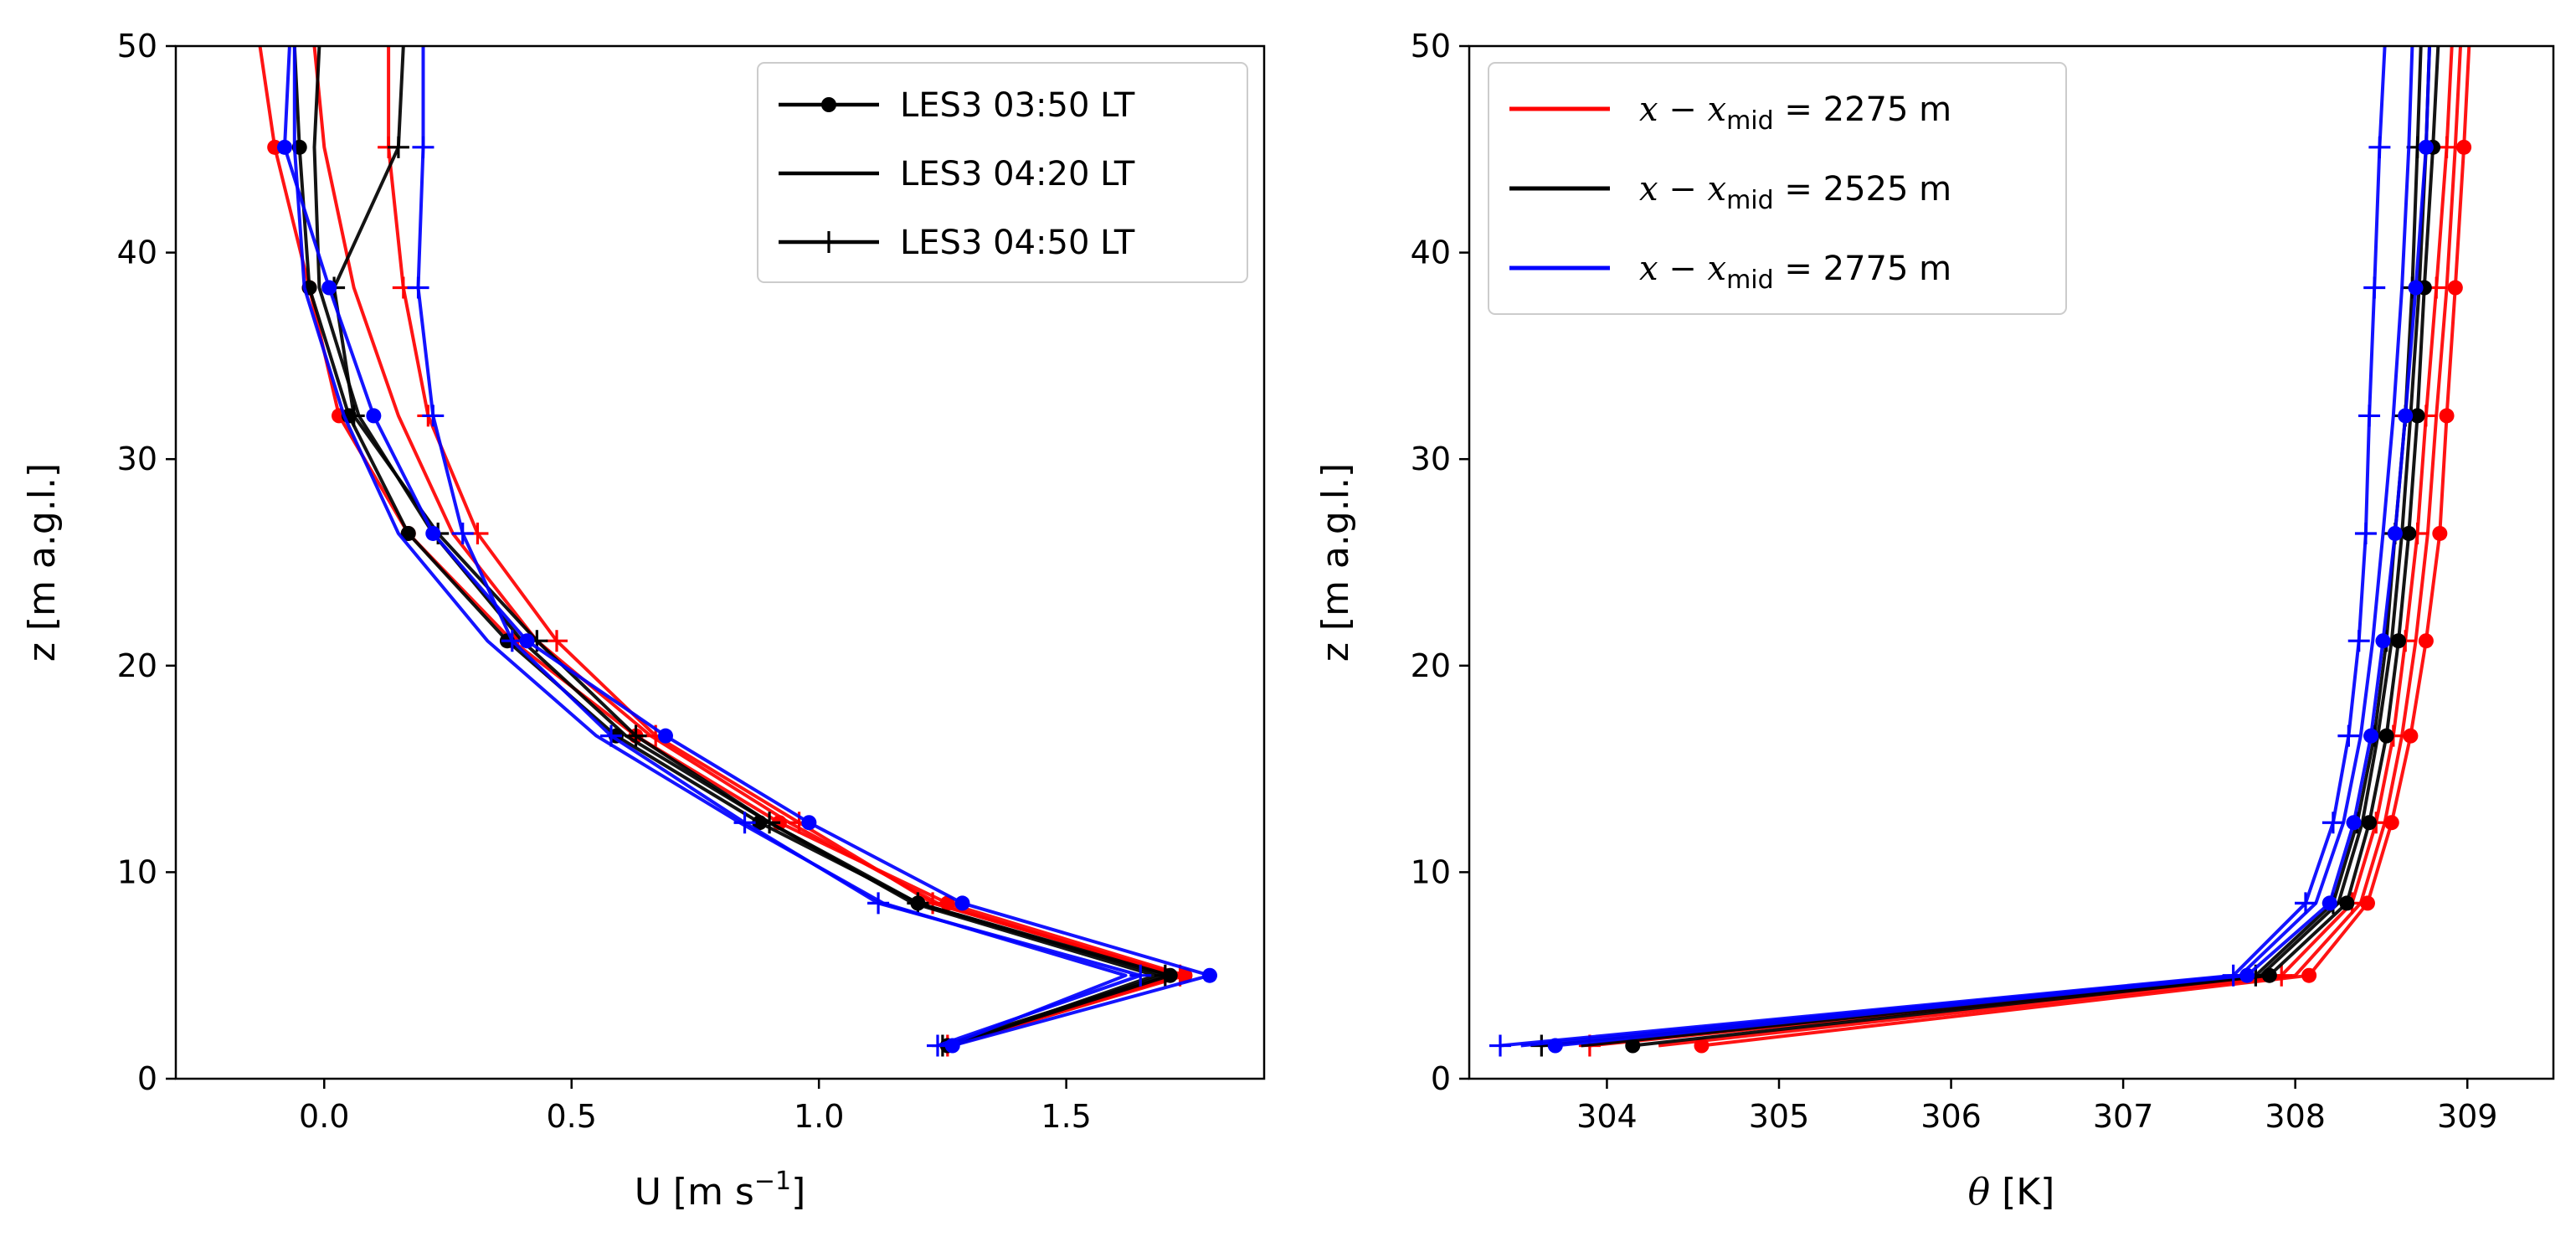 The image size is (2576, 1237). Describe the element at coordinates (137, 871) in the screenshot. I see `y-tick-label: 10` at that location.